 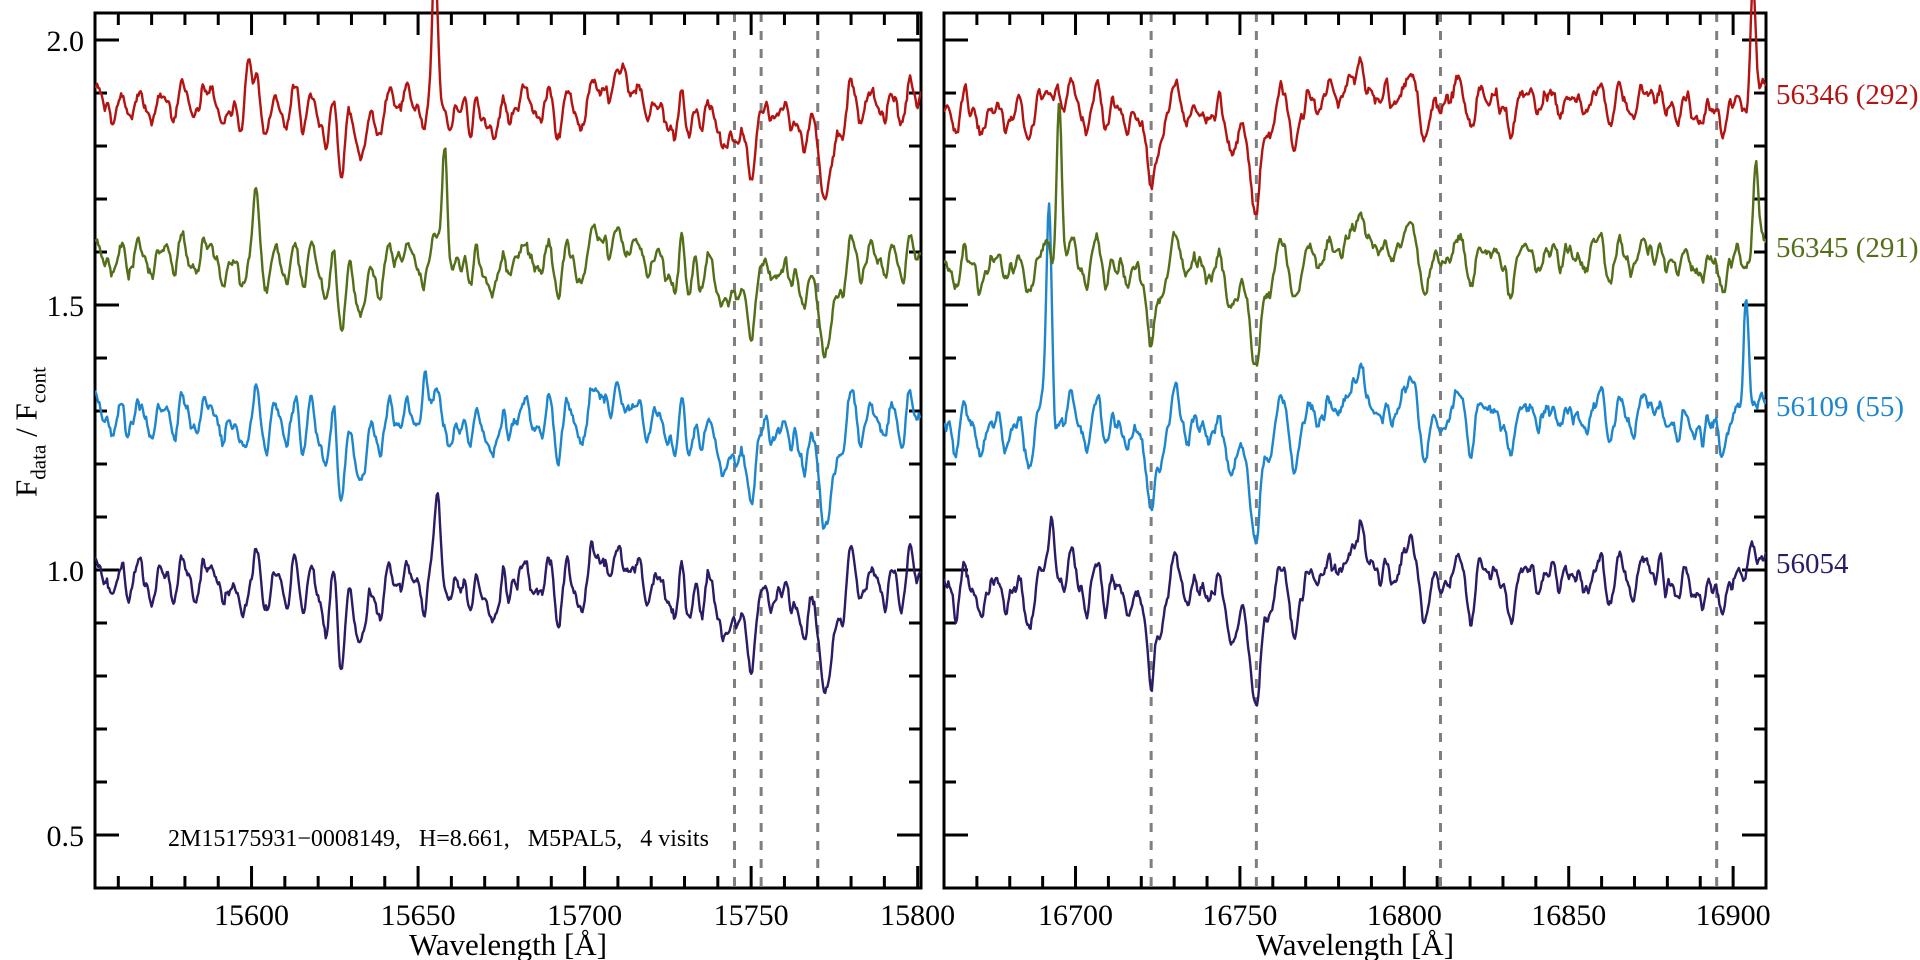 What do you see at coordinates (66, 41) in the screenshot?
I see `y-tick-label: 2.0` at bounding box center [66, 41].